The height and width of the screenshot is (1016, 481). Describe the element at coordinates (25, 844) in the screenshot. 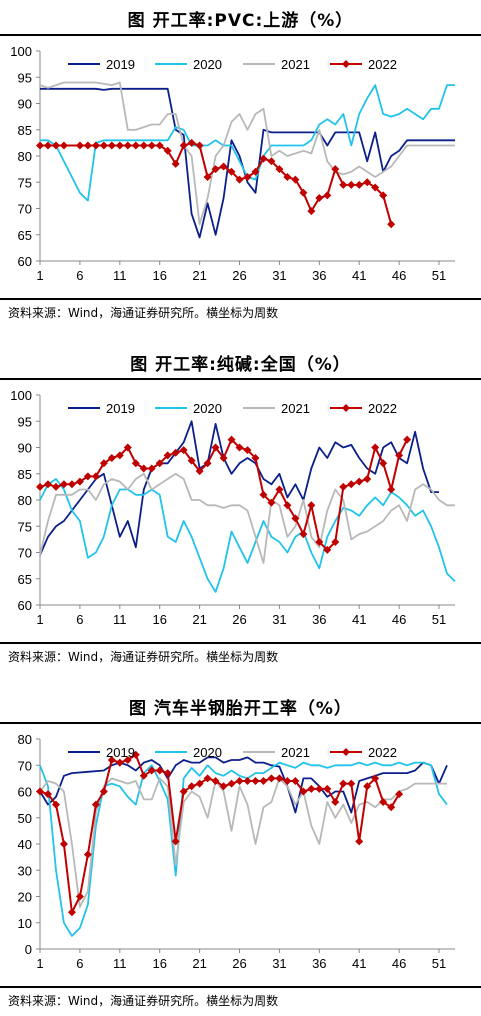

I see `y-tick-label: 40` at that location.